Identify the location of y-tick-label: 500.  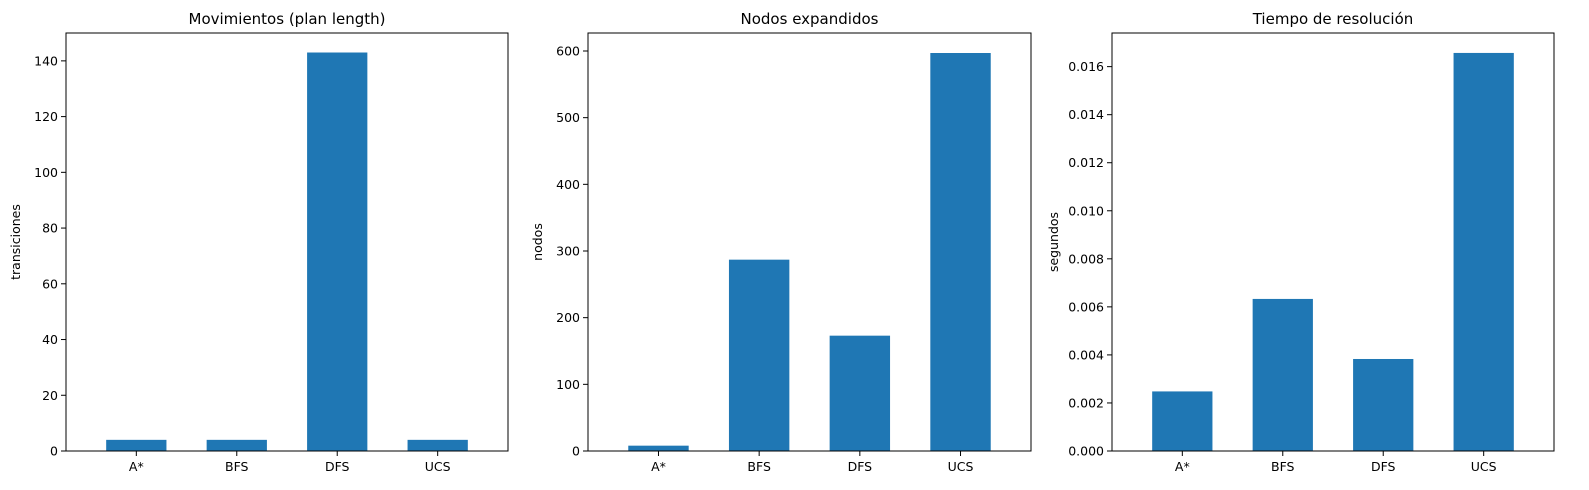
(568, 117).